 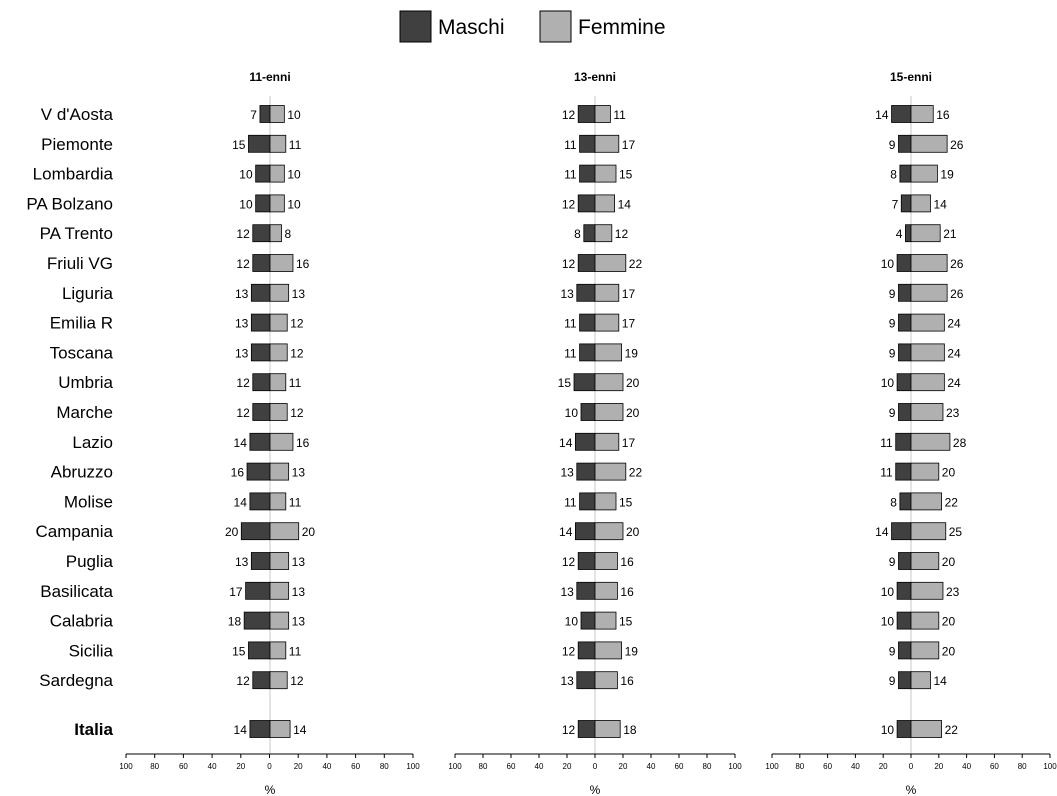 I want to click on x-tick-label: 60, so click(x=355, y=766).